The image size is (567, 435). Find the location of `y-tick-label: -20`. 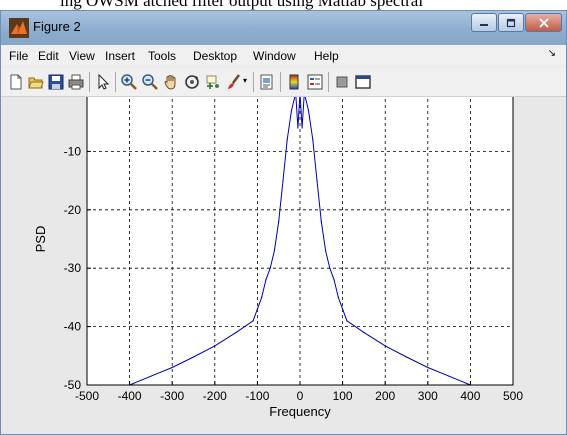

y-tick-label: -20 is located at coordinates (73, 210).